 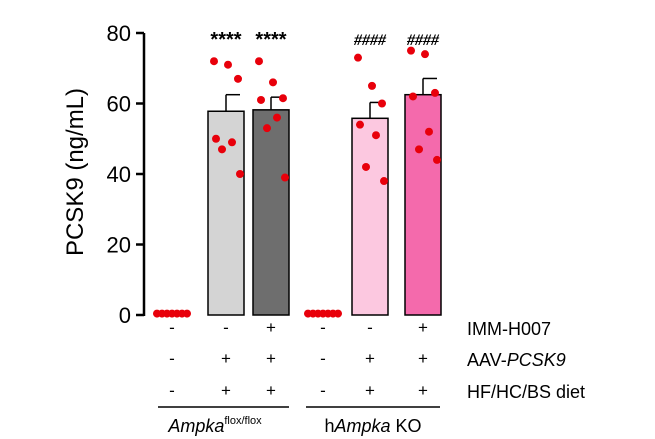 I want to click on condition-row-label: HF/HC/BS diet, so click(x=526, y=392).